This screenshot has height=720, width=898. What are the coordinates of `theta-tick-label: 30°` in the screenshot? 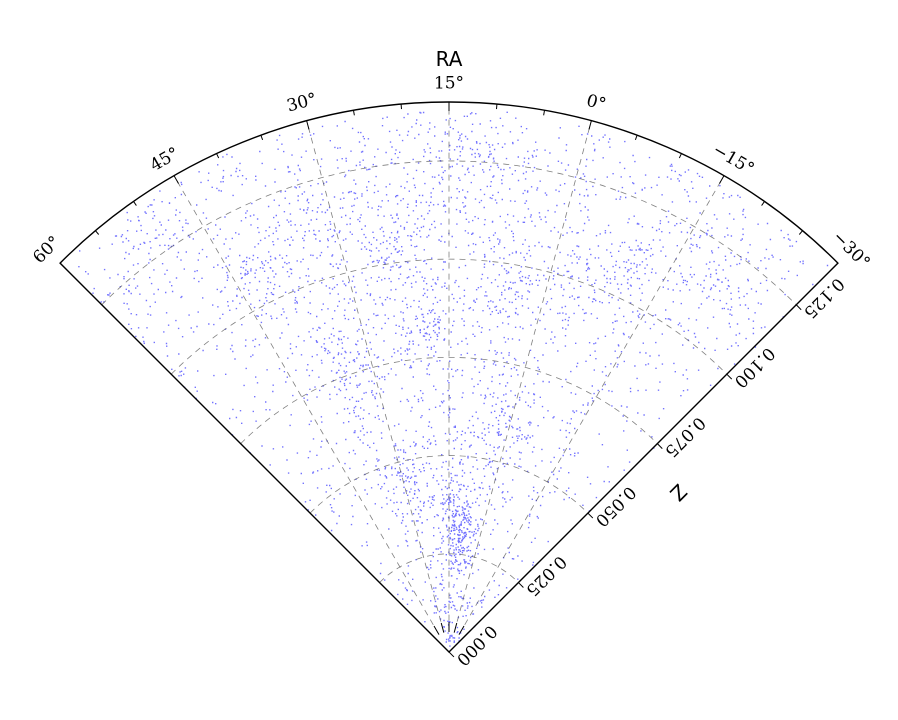 It's located at (302, 102).